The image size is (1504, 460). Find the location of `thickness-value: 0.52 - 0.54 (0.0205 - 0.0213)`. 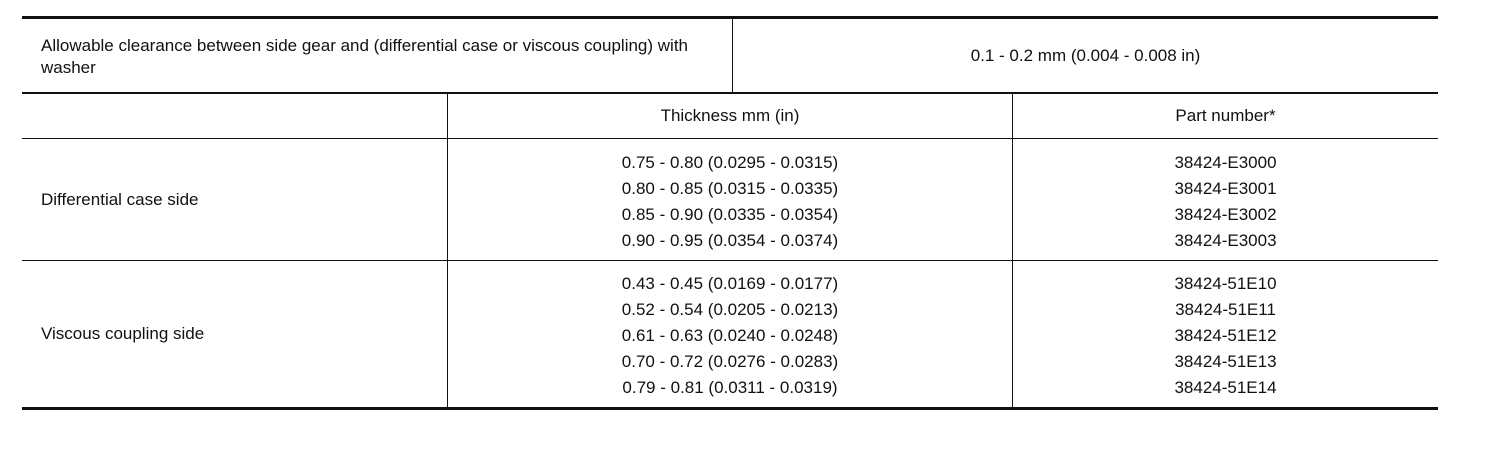

thickness-value: 0.52 - 0.54 (0.0205 - 0.0213) is located at coordinates (730, 309).